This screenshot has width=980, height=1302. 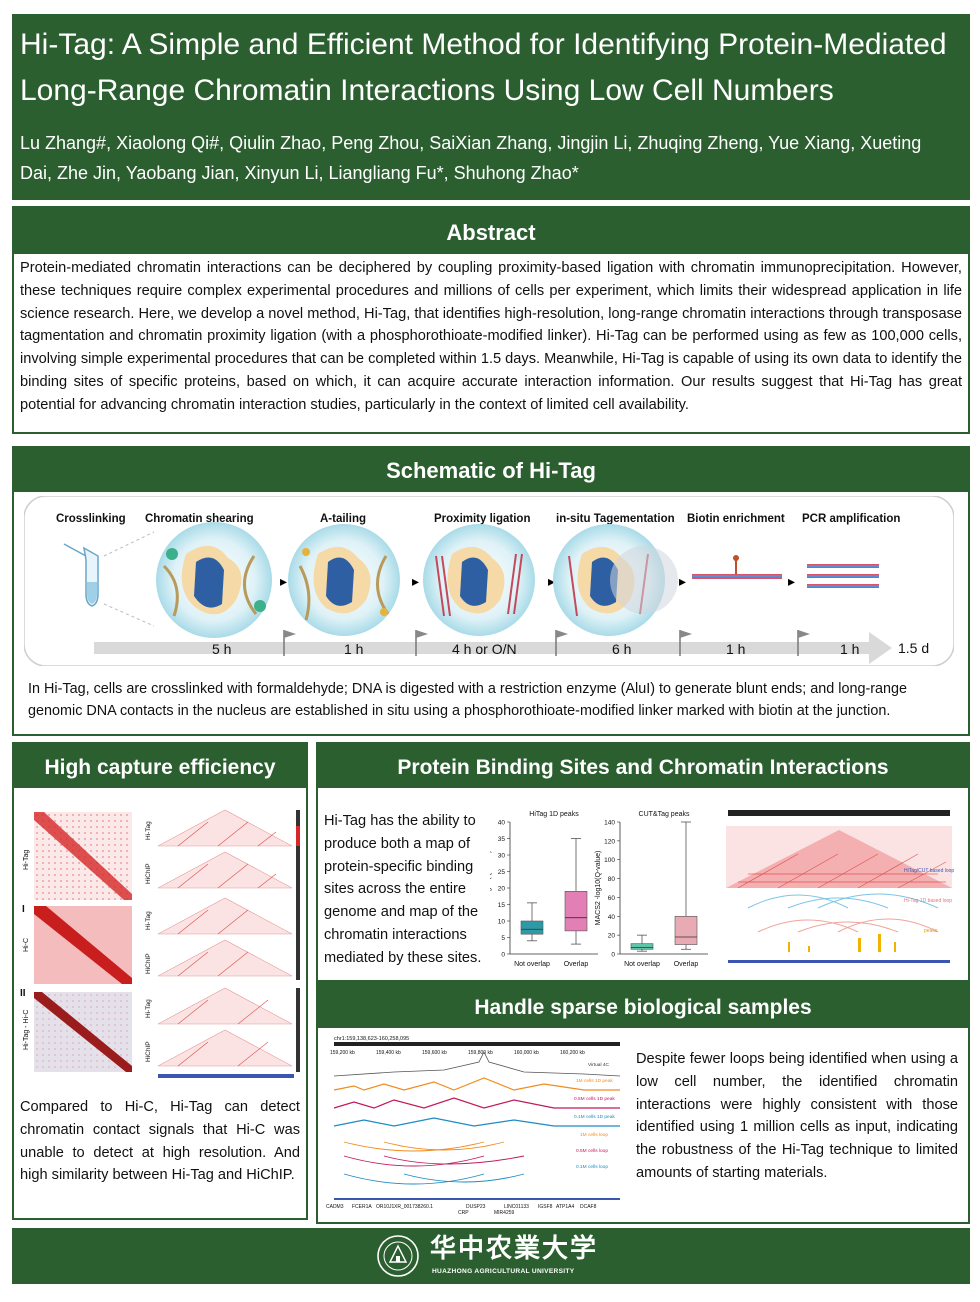 I want to click on tick-1: 159,200 kb, so click(x=342, y=1053).